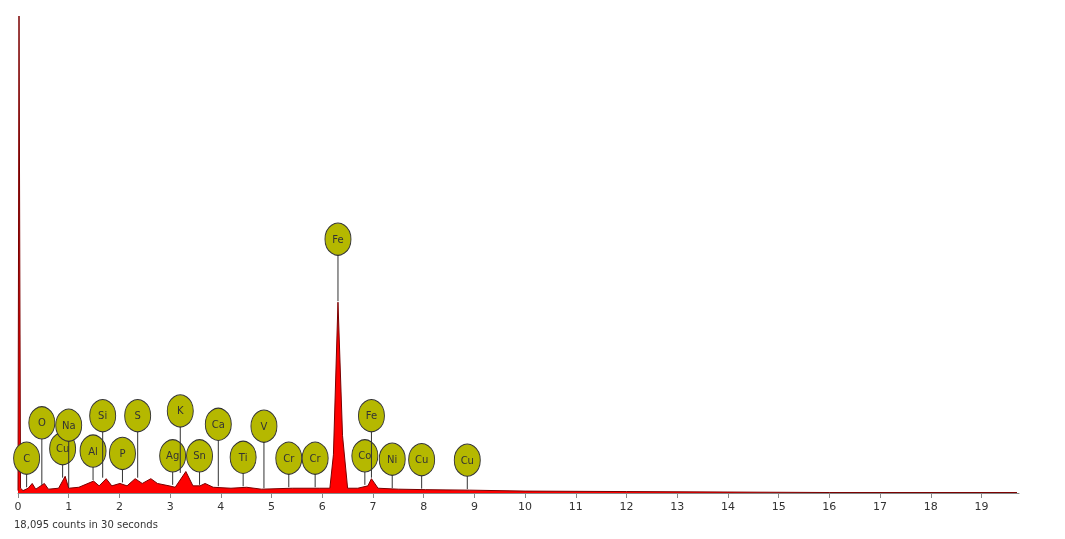 The width and height of the screenshot is (1065, 539). Describe the element at coordinates (365, 456) in the screenshot. I see `annotation: Co` at that location.